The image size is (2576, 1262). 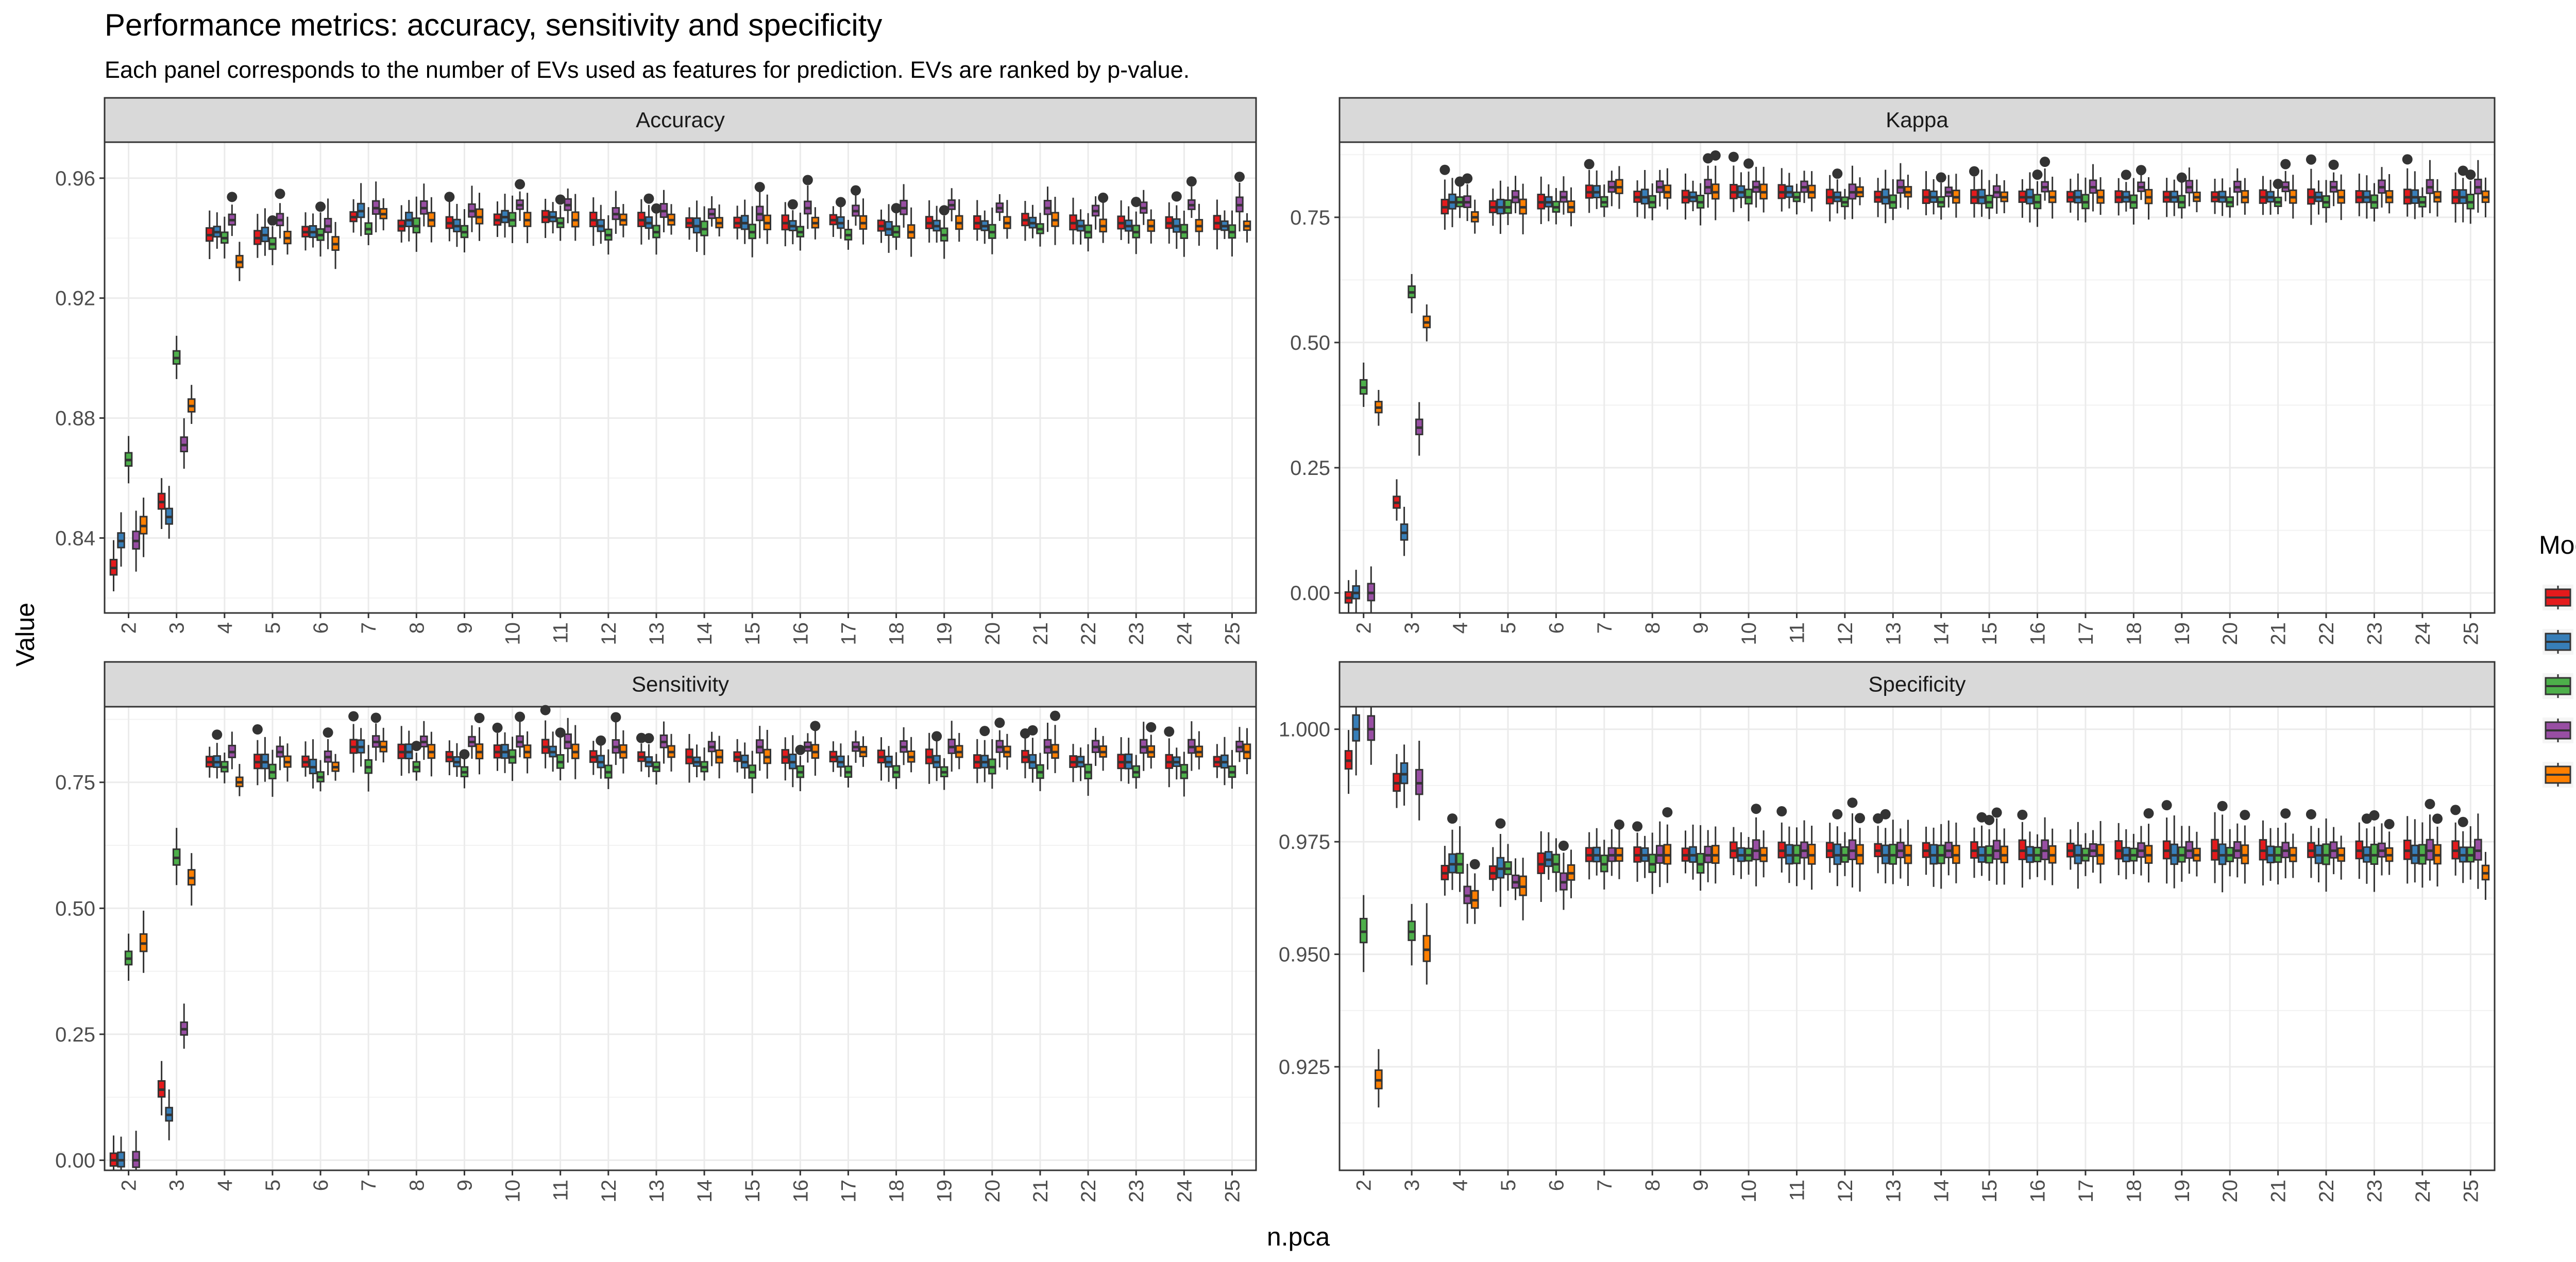 What do you see at coordinates (657, 633) in the screenshot?
I see `x-tick-label: 13` at bounding box center [657, 633].